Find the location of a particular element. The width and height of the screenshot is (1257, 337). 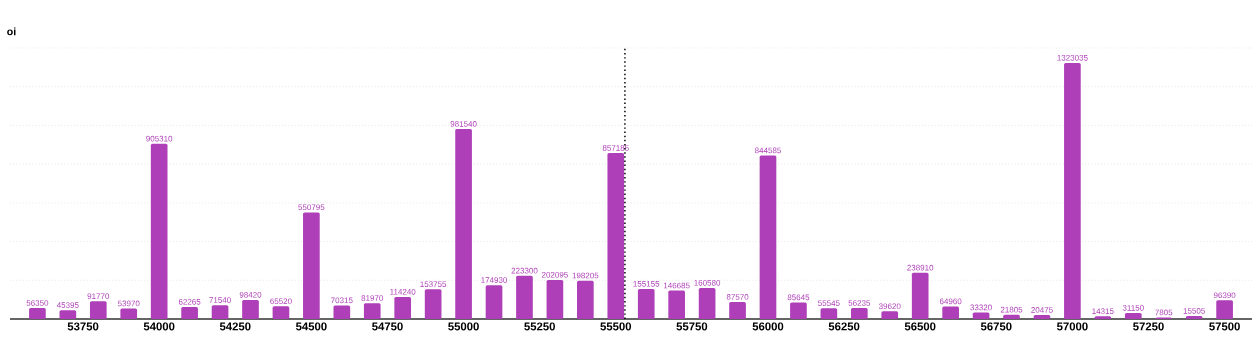

data-label: 155155 is located at coordinates (646, 284).